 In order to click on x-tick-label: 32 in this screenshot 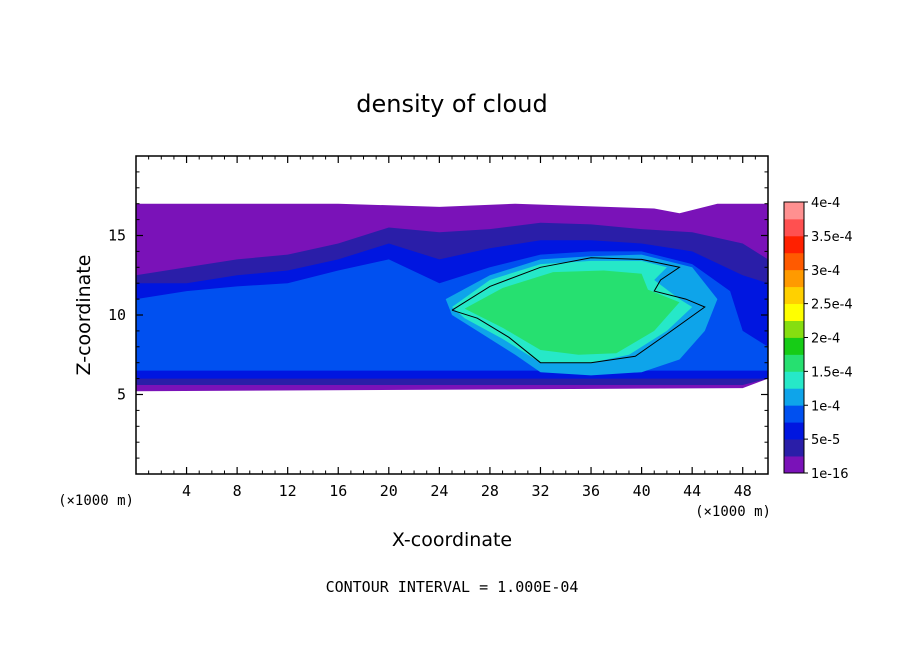, I will do `click(540, 491)`.